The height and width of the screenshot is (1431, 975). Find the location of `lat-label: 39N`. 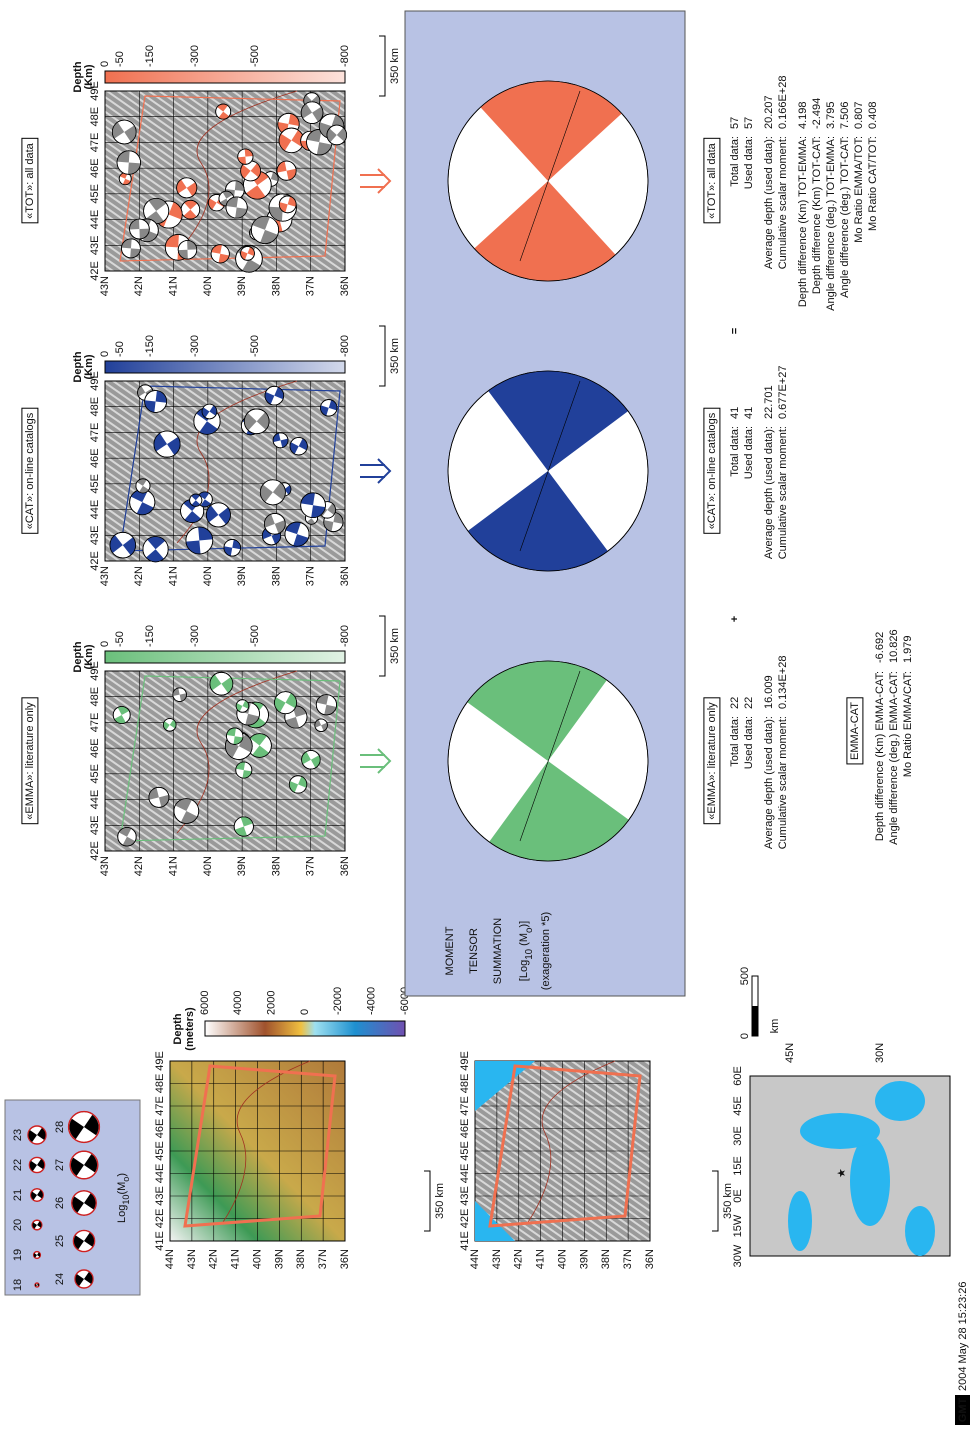

lat-label: 39N is located at coordinates (242, 576).